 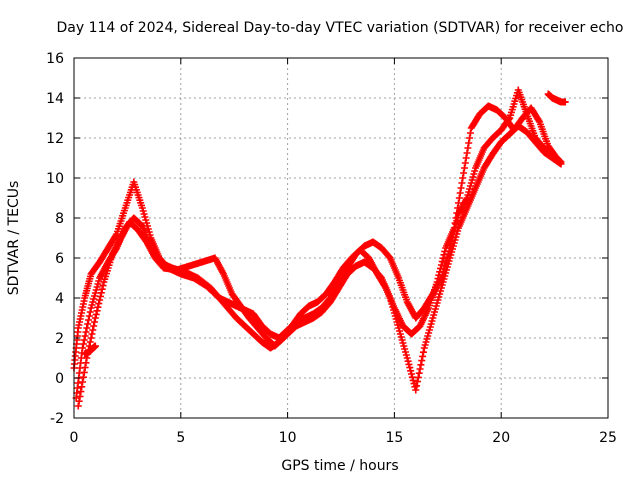 What do you see at coordinates (59, 339) in the screenshot?
I see `y-tick-label: 2` at bounding box center [59, 339].